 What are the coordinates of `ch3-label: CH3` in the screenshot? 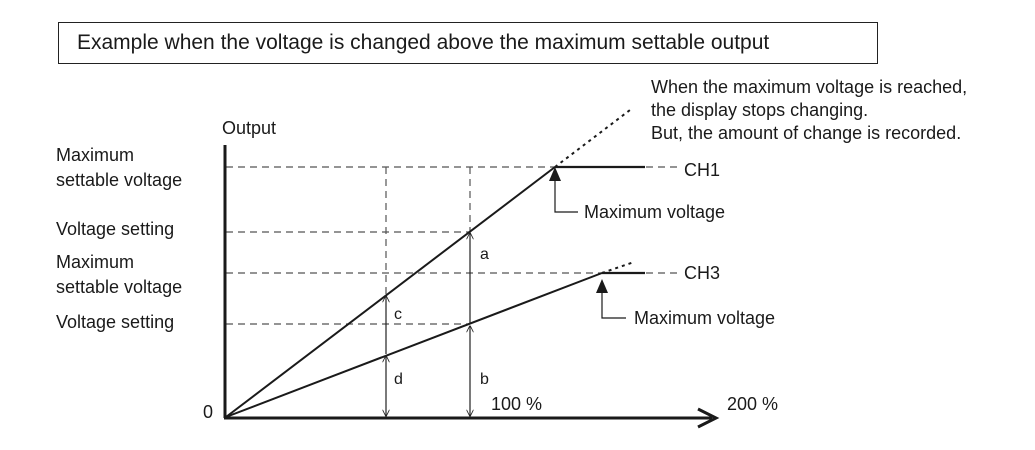 It's located at (702, 273).